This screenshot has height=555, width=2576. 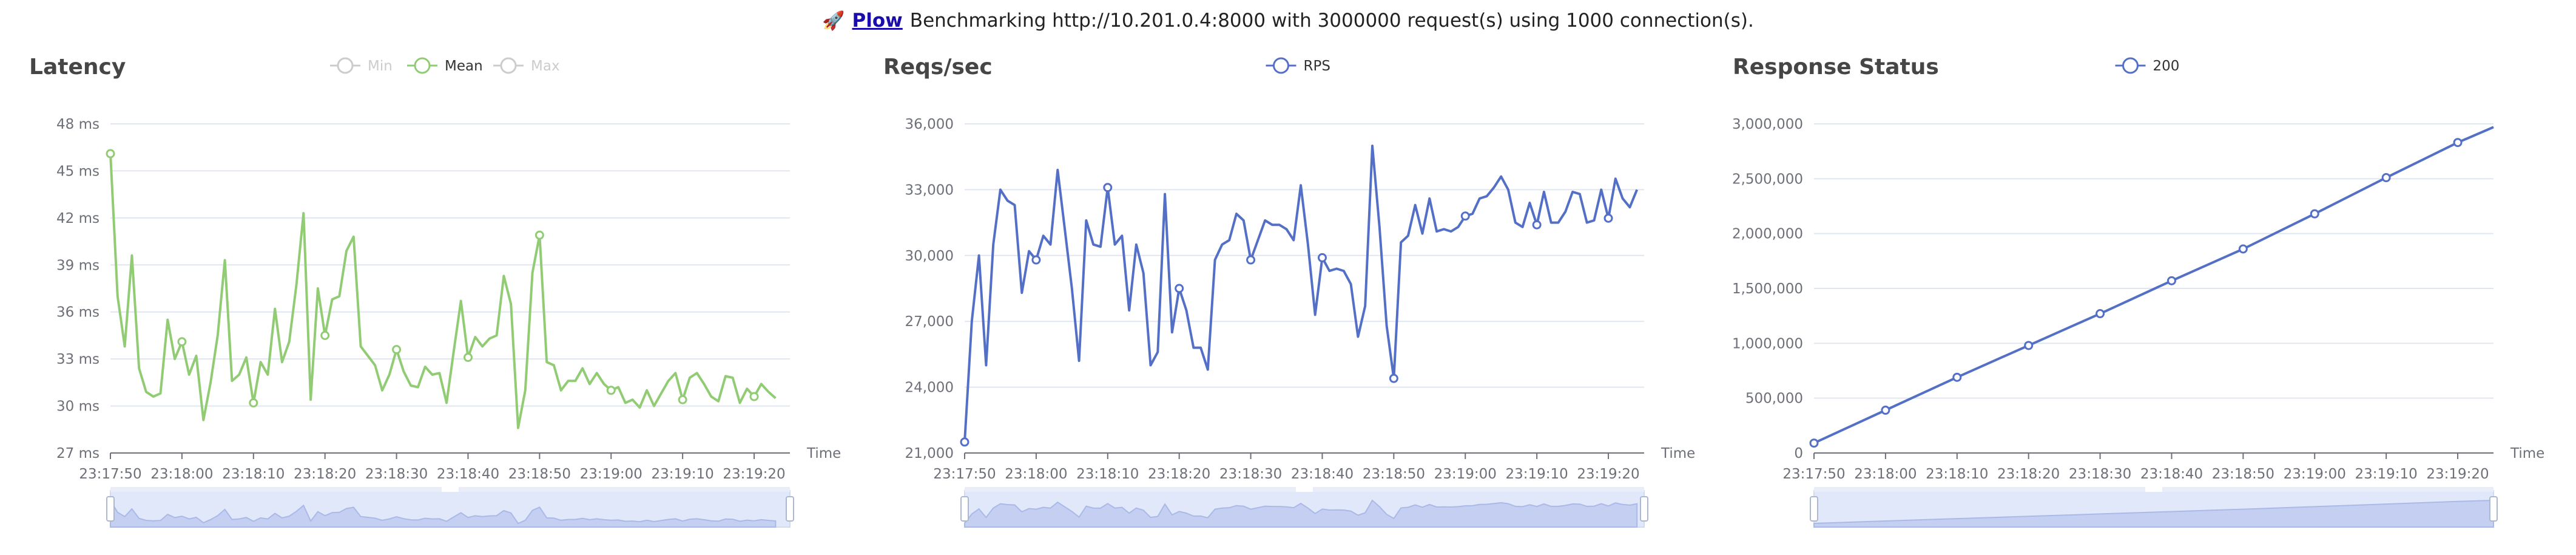 I want to click on legend-item-200: 200, so click(x=2147, y=66).